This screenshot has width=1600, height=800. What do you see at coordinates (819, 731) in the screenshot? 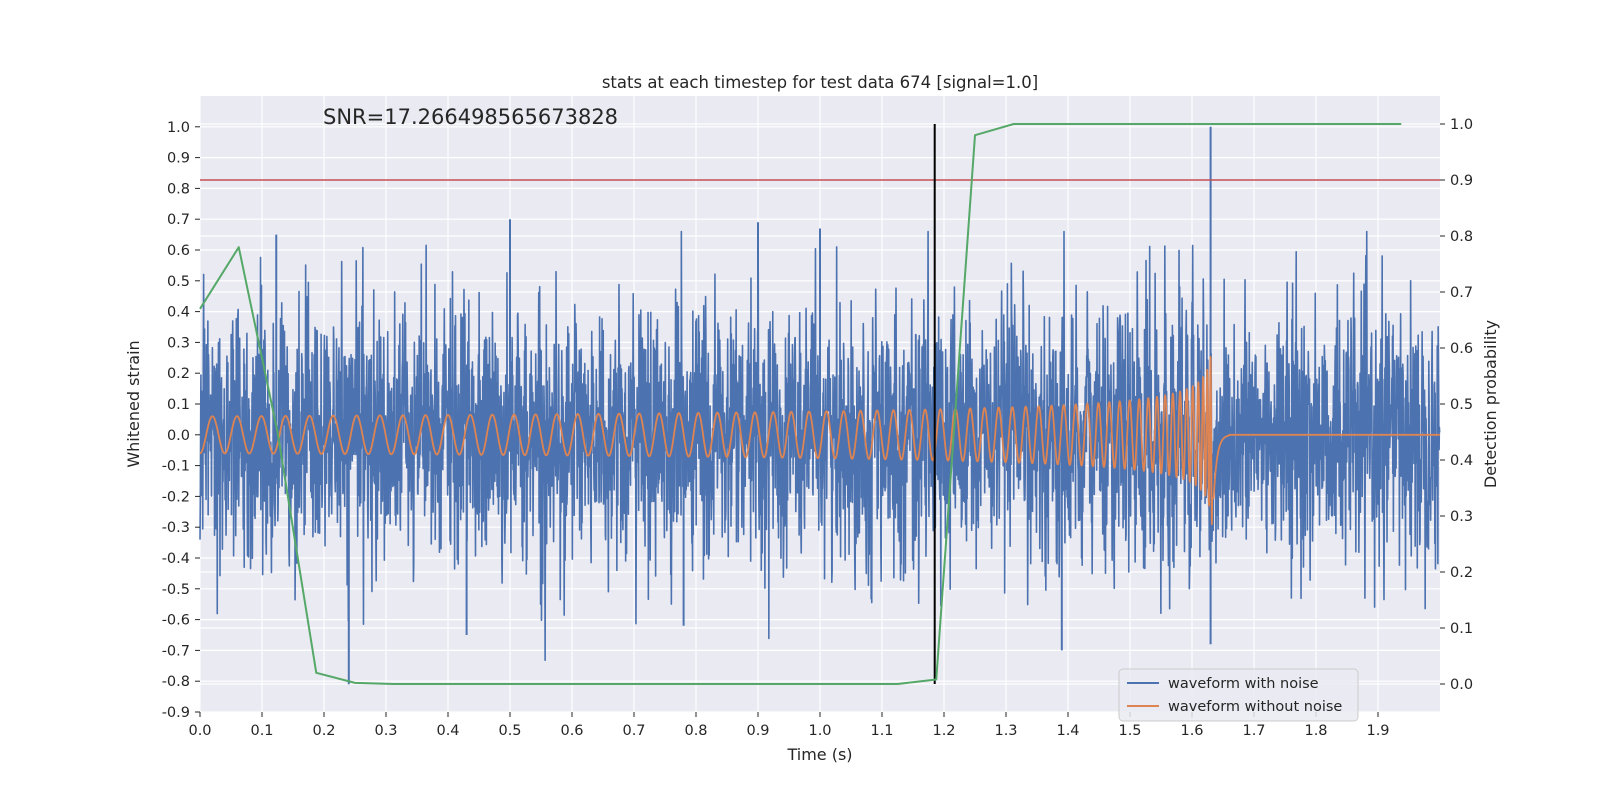
I see `x-tick-label: 1.0` at bounding box center [819, 731].